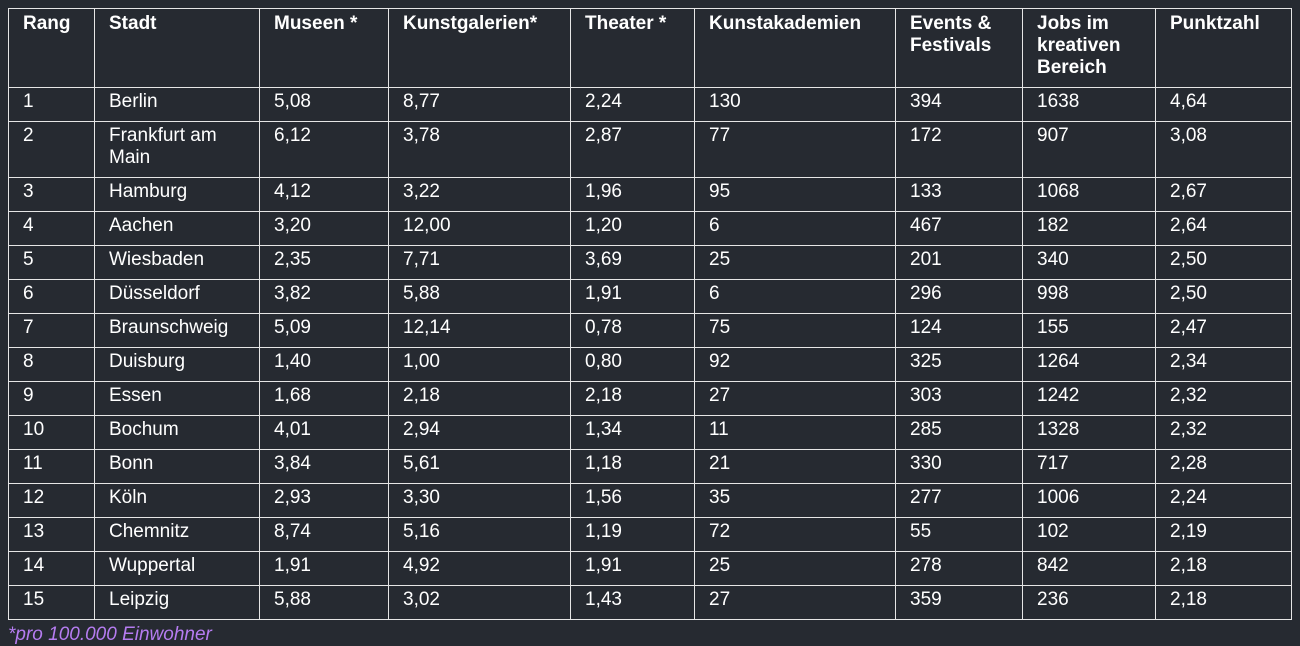 Image resolution: width=1300 pixels, height=646 pixels. I want to click on table-row: 9 Essen 1,68 2,18 2,18 27 303 1242 2,32, so click(650, 398).